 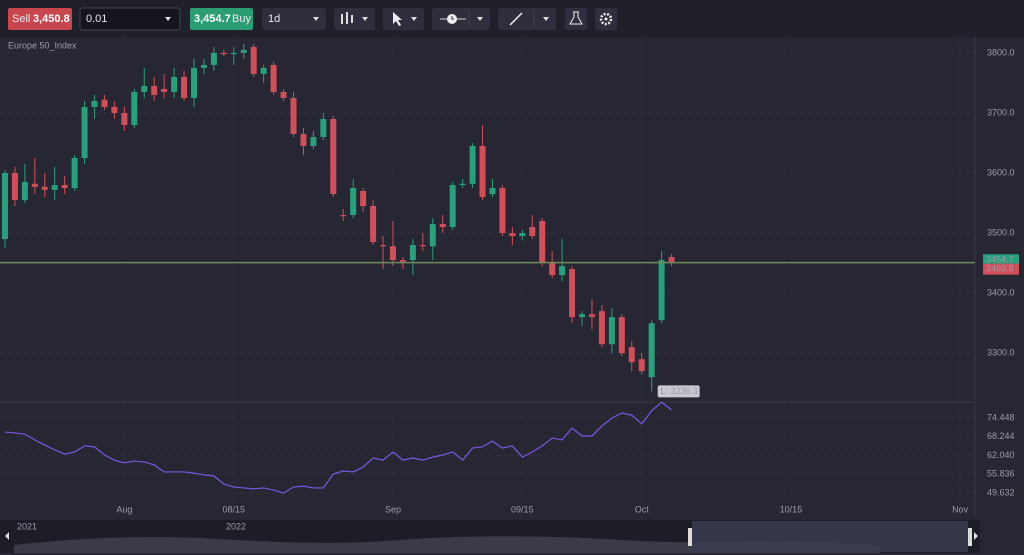 What do you see at coordinates (236, 526) in the screenshot?
I see `navigator-year: 2022` at bounding box center [236, 526].